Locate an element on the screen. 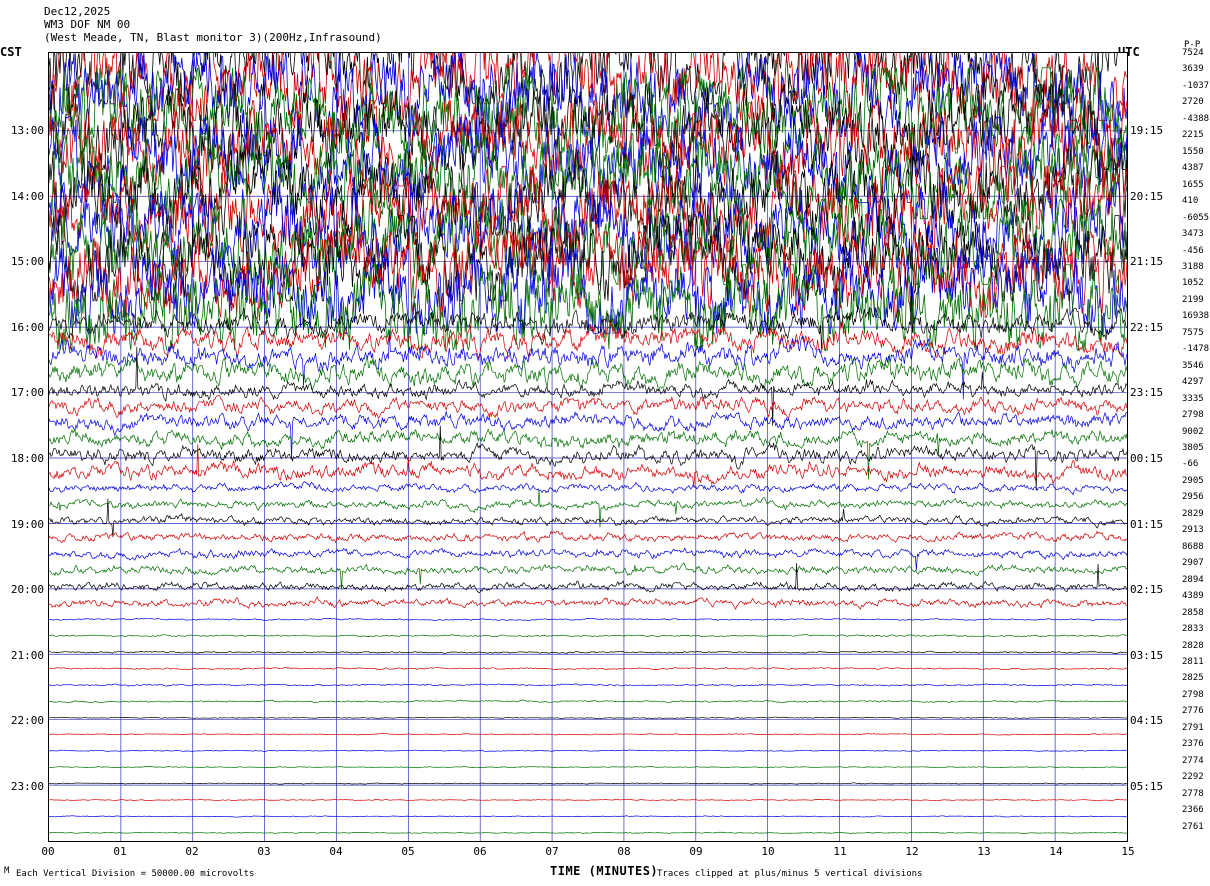 The image size is (1210, 886). left-time-tick: 20:00 is located at coordinates (27, 590).